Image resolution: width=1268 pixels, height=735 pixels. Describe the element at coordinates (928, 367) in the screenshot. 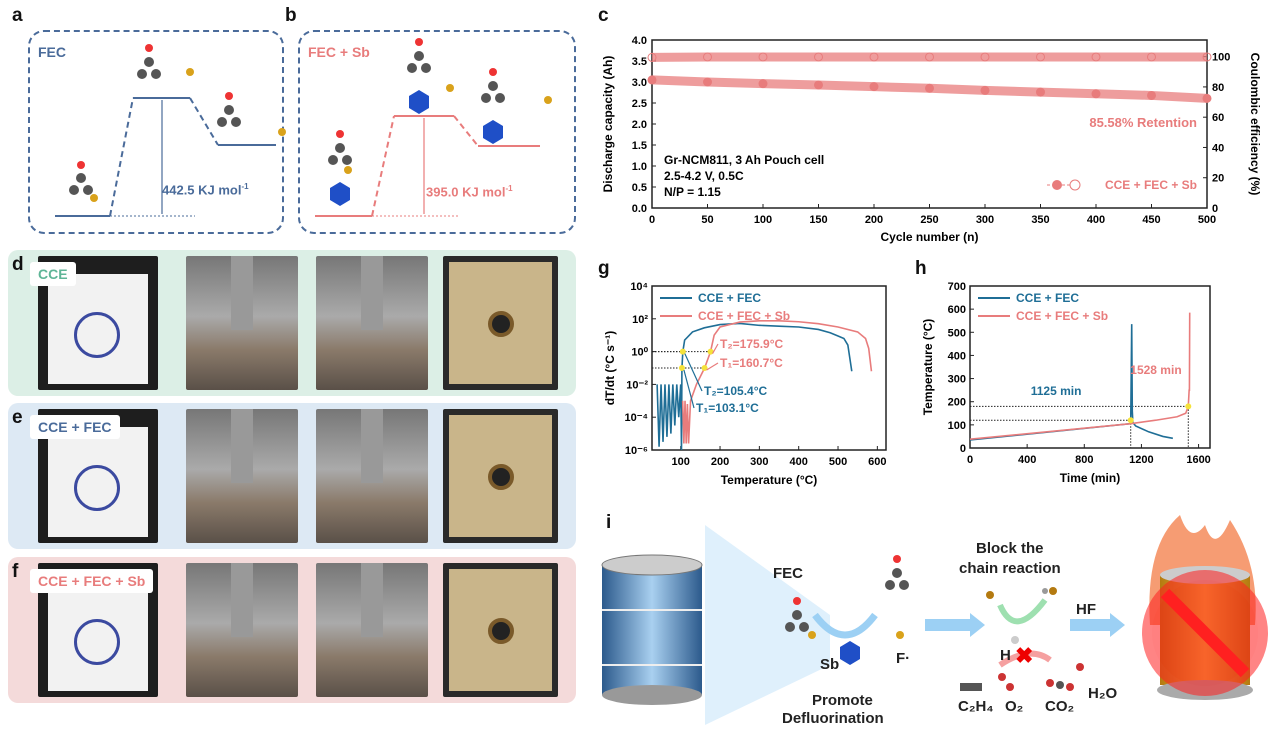

I see `y-axis-label: Temperature (°C)` at that location.